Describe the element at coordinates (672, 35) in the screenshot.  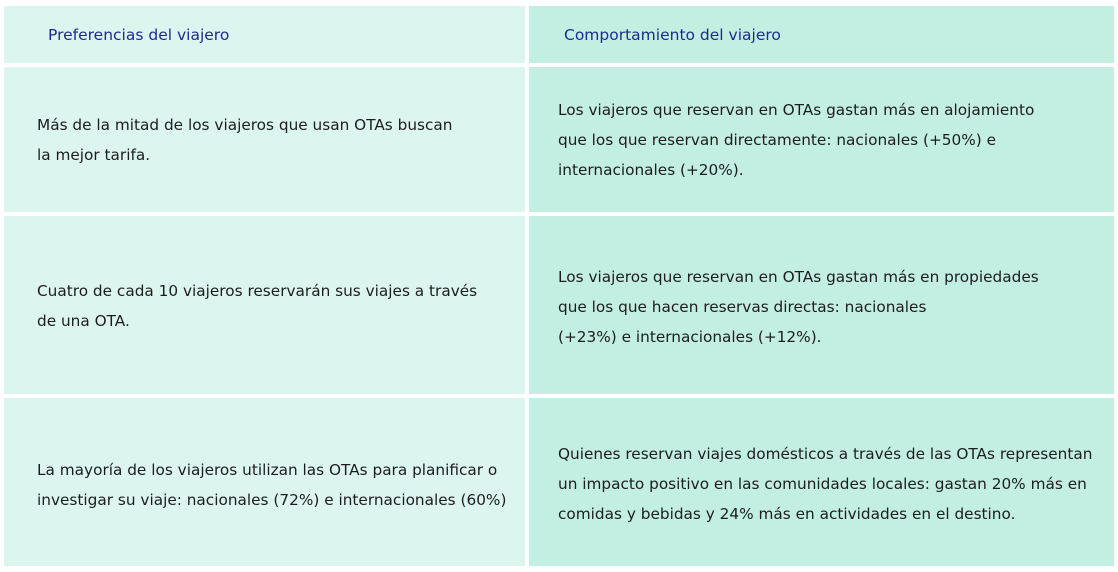
I see `header-behavior-label: Comportamiento del viajero` at that location.